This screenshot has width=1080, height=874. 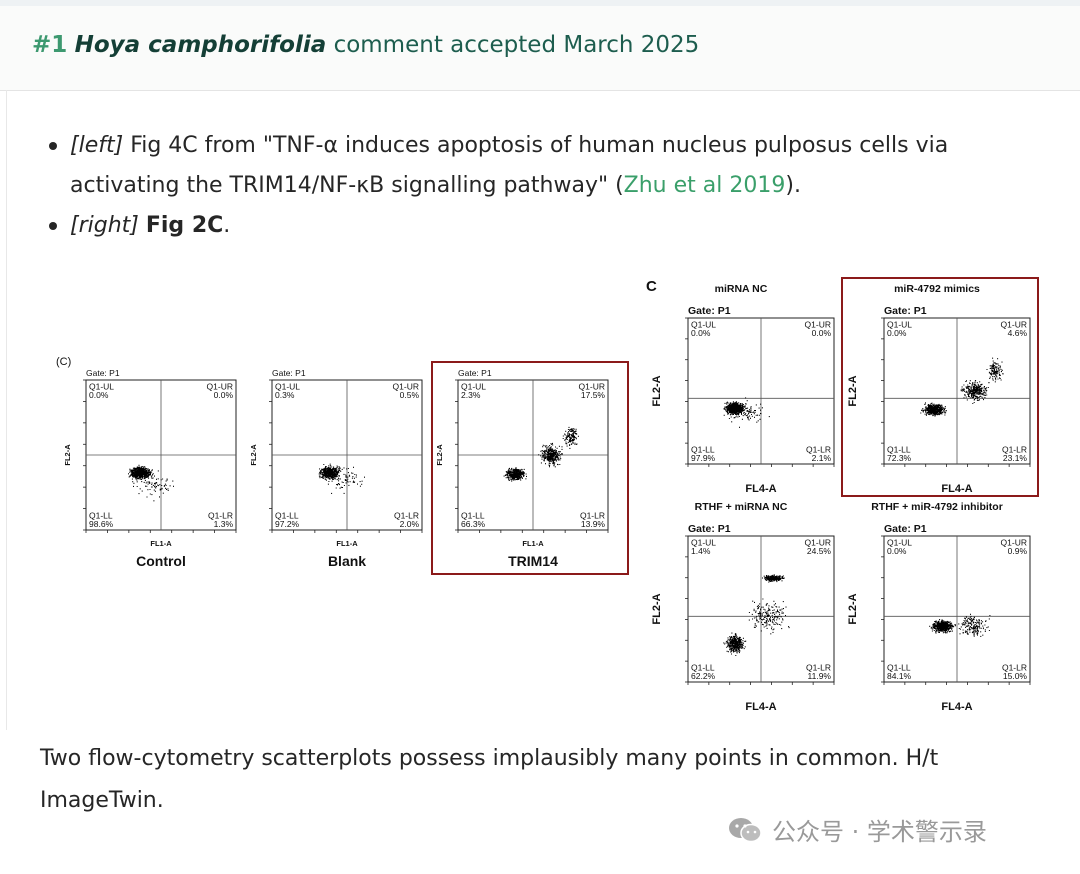 What do you see at coordinates (347, 561) in the screenshot?
I see `panel-title-2: Blank` at bounding box center [347, 561].